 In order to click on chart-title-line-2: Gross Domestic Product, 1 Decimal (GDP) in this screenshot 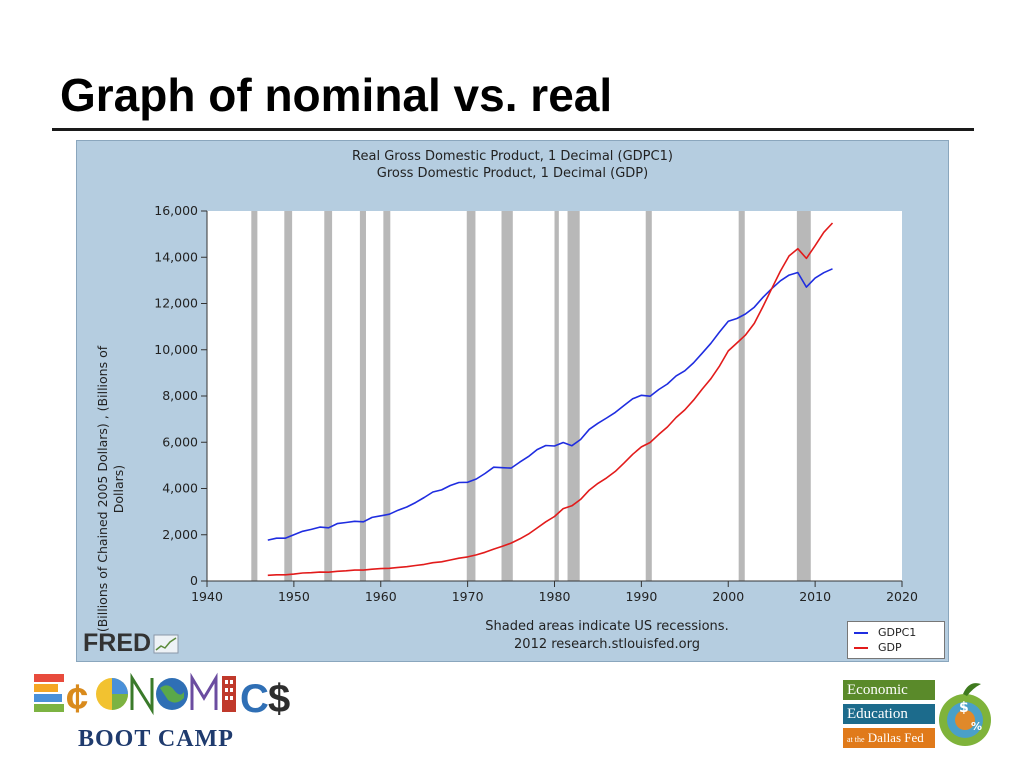, I will do `click(512, 173)`.